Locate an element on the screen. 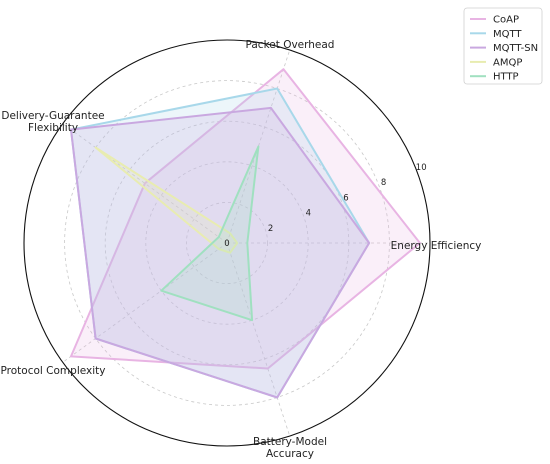 The height and width of the screenshot is (464, 550). legend-label: CoAP is located at coordinates (506, 20).